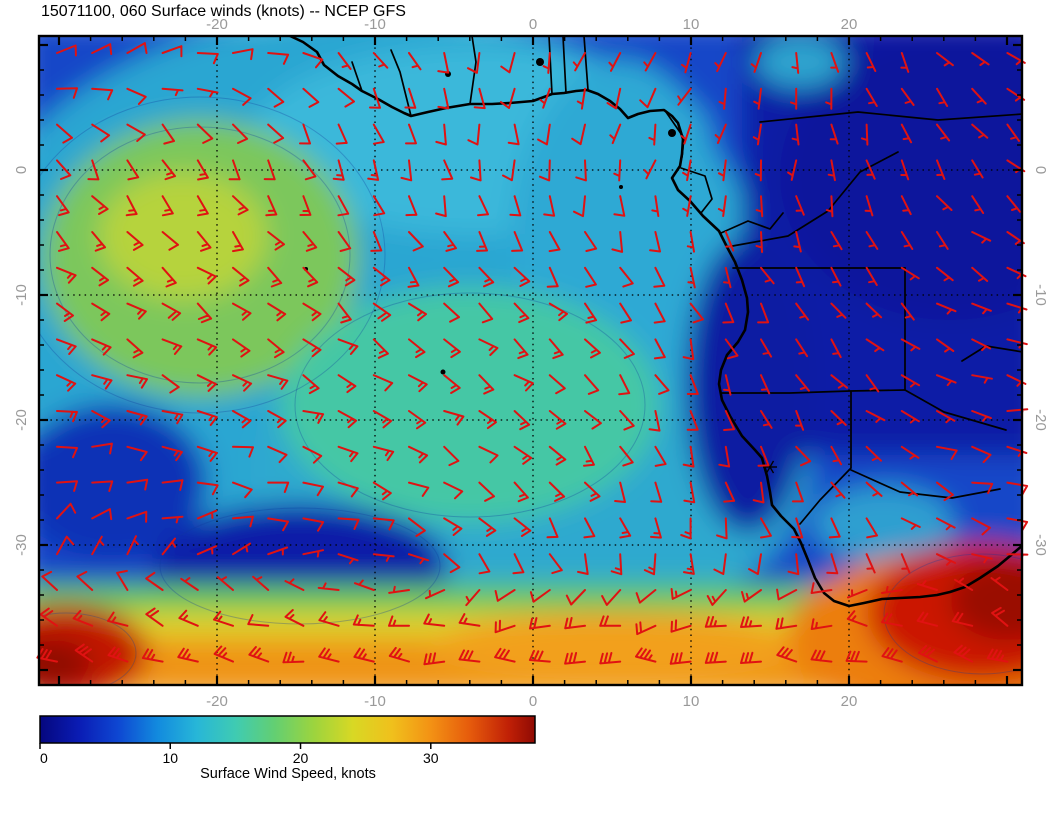  Describe the element at coordinates (44, 758) in the screenshot. I see `colorbar-tick-label: 0` at that location.